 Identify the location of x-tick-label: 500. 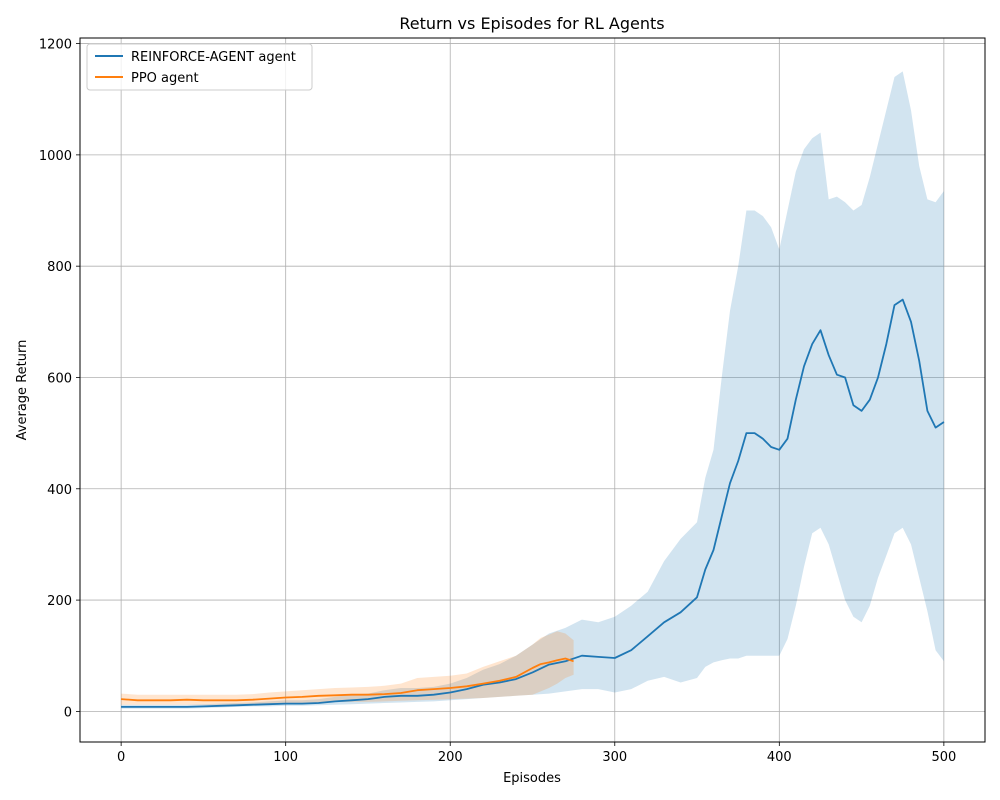
(943, 757).